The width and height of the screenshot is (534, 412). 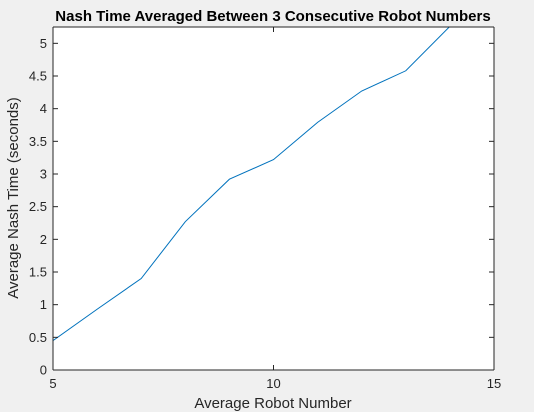 What do you see at coordinates (38, 272) in the screenshot?
I see `y-tick-label: 1.5` at bounding box center [38, 272].